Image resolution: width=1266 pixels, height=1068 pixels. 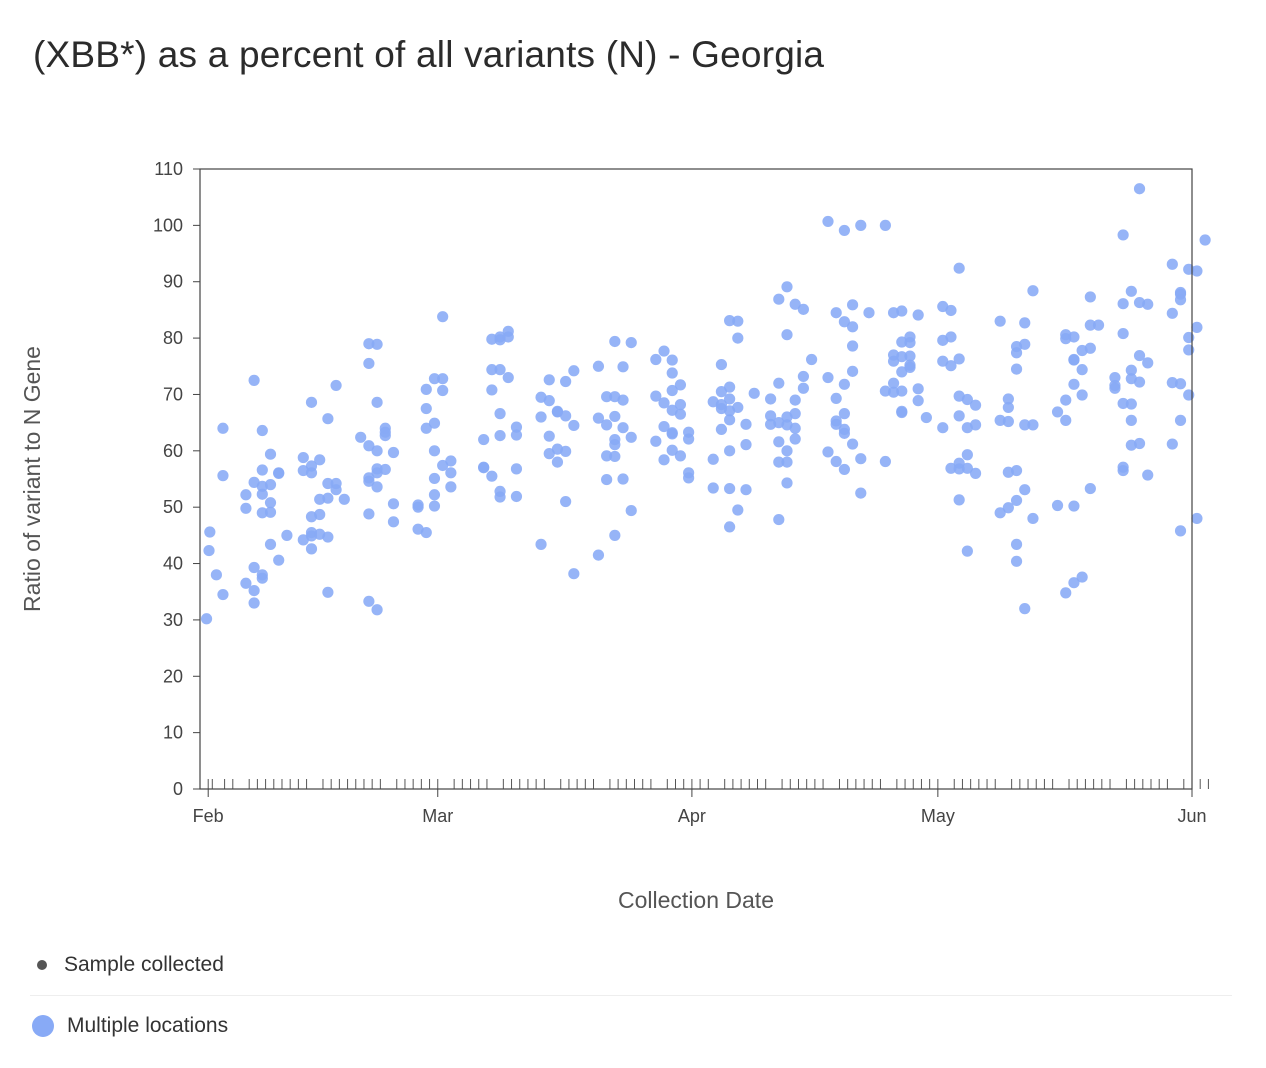 What do you see at coordinates (173, 564) in the screenshot?
I see `y-tick-label-40: 40` at bounding box center [173, 564].